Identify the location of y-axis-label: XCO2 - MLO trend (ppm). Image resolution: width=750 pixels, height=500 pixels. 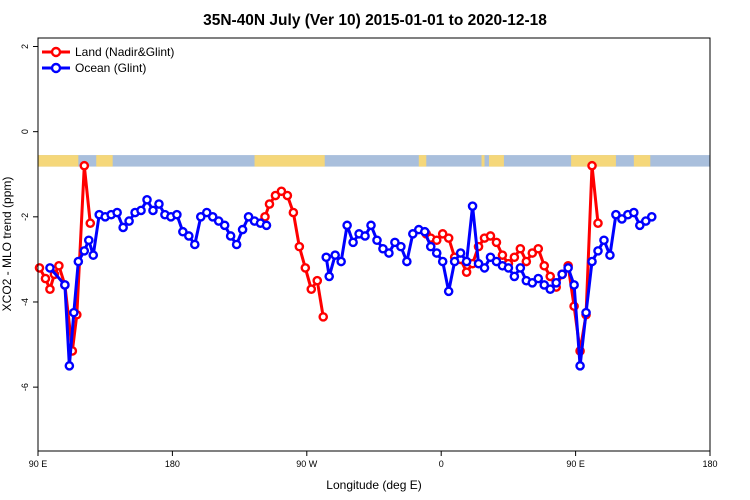
(7, 244).